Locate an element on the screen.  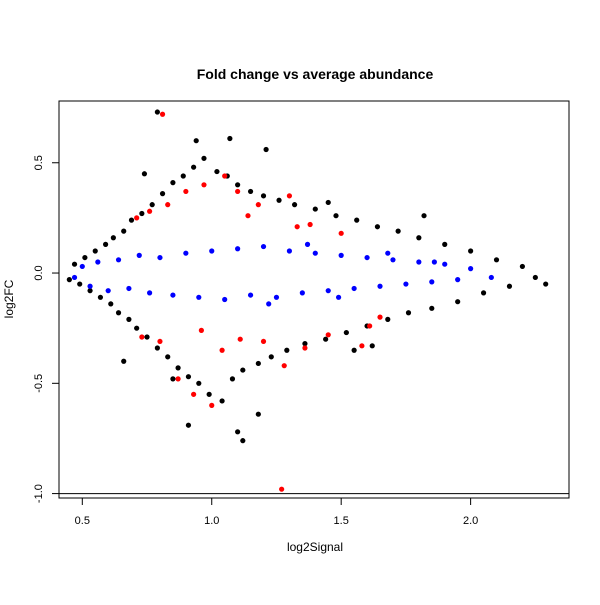
y-tick-label: -1.0 is located at coordinates (39, 493).